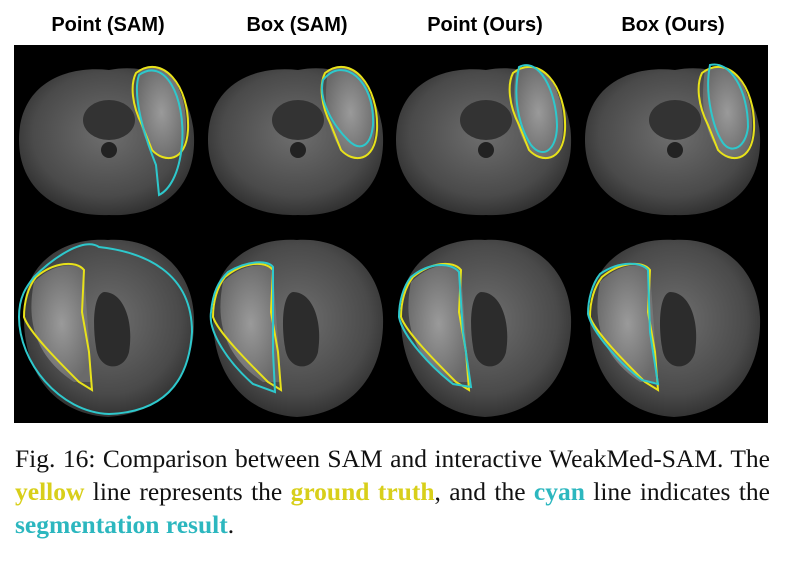  What do you see at coordinates (231, 524) in the screenshot?
I see `caption-text: .` at bounding box center [231, 524].